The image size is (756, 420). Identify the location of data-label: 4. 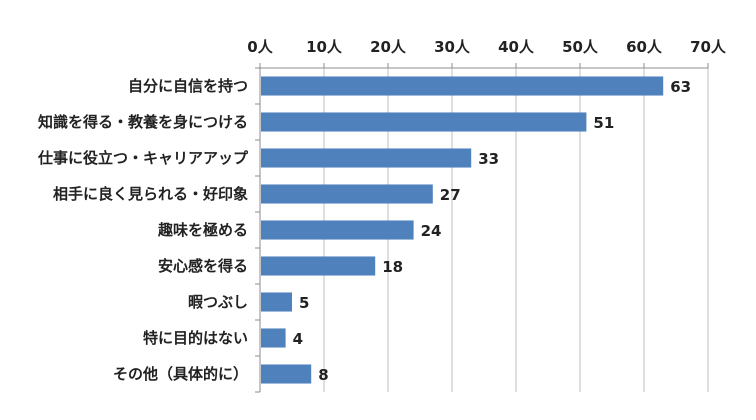
(298, 339).